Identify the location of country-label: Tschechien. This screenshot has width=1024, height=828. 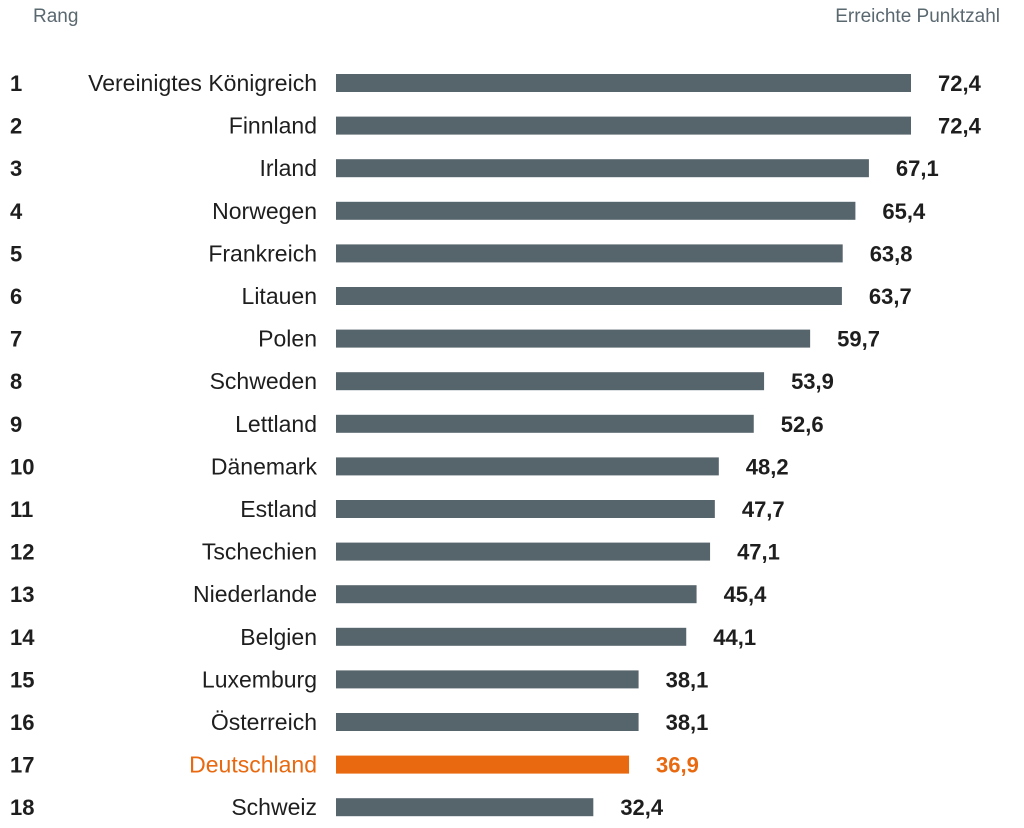
(259, 552).